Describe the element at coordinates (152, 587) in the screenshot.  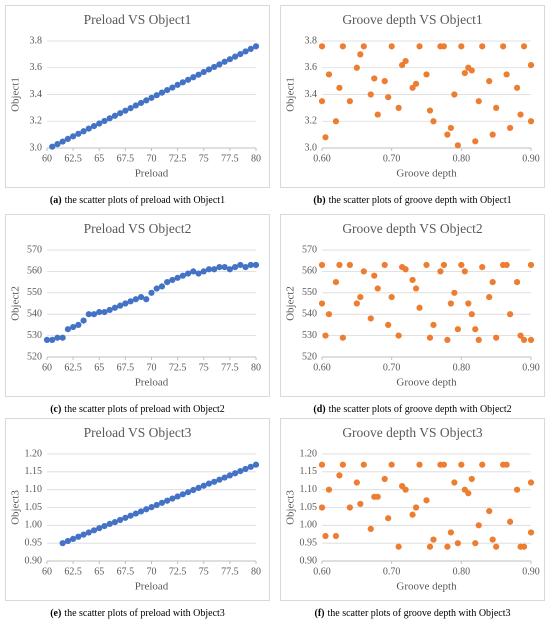
I see `x-axis-label: Preload` at that location.